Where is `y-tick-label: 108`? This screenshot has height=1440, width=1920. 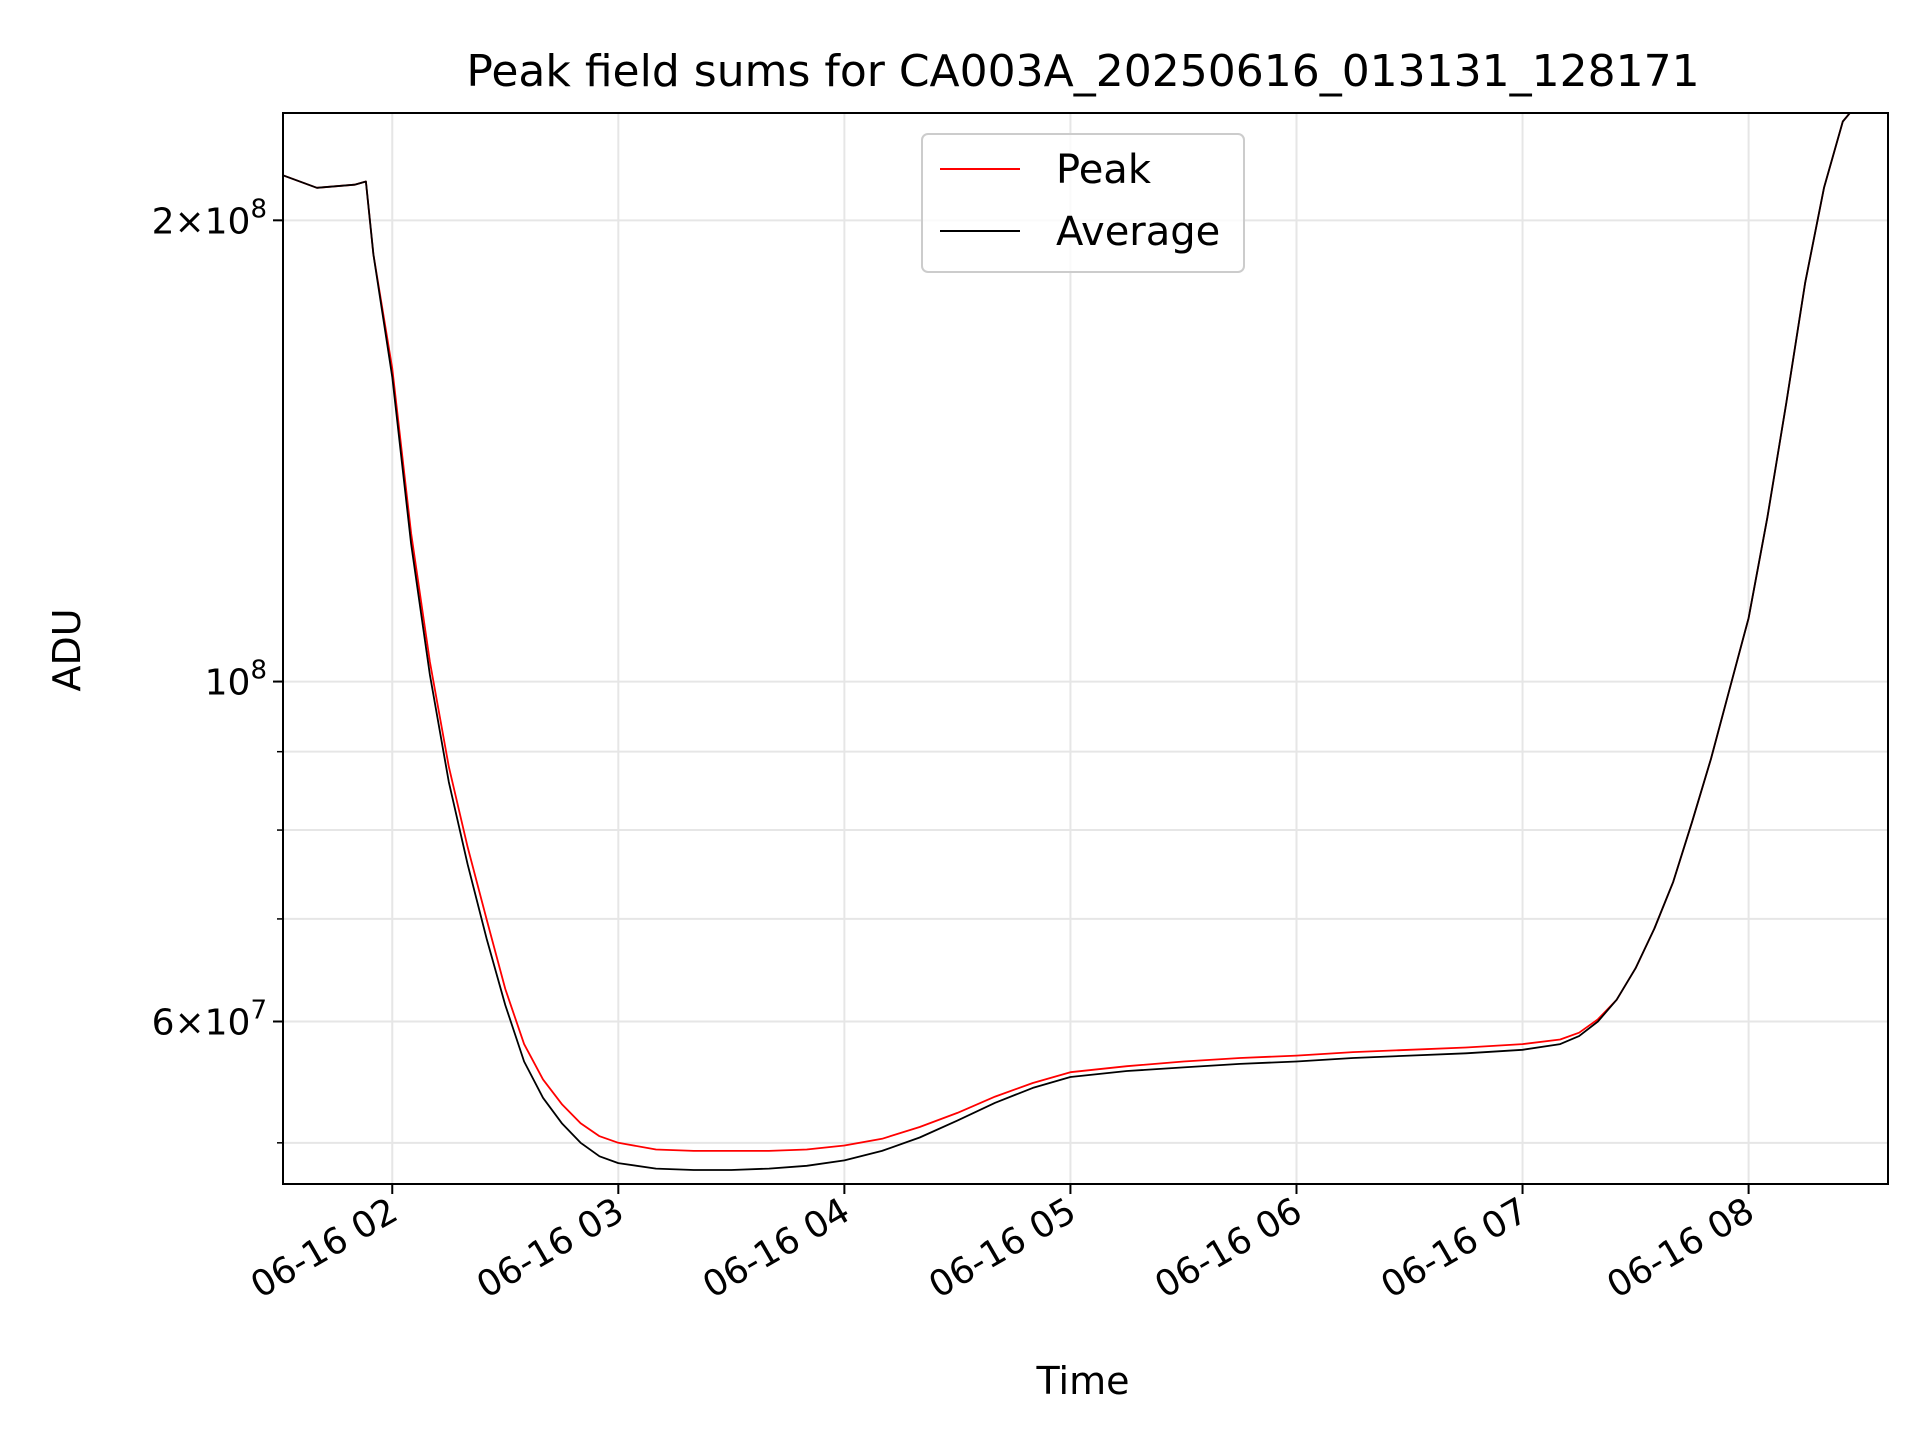
y-tick-label: 108 is located at coordinates (236, 680).